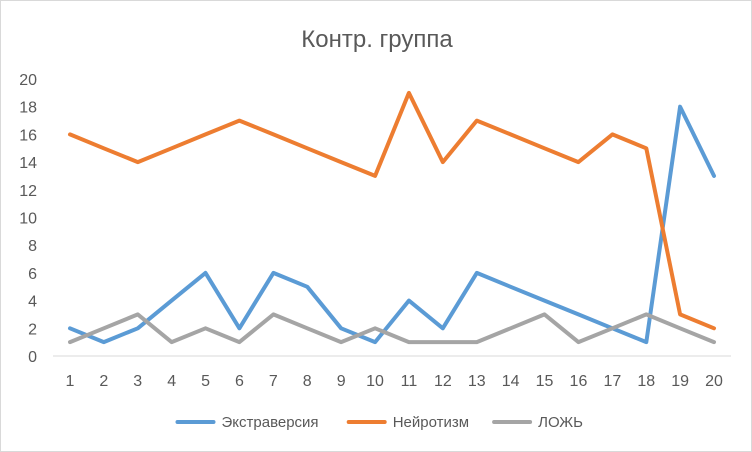 The height and width of the screenshot is (452, 752). Describe the element at coordinates (28, 108) in the screenshot. I see `y-tick-label: 18` at that location.